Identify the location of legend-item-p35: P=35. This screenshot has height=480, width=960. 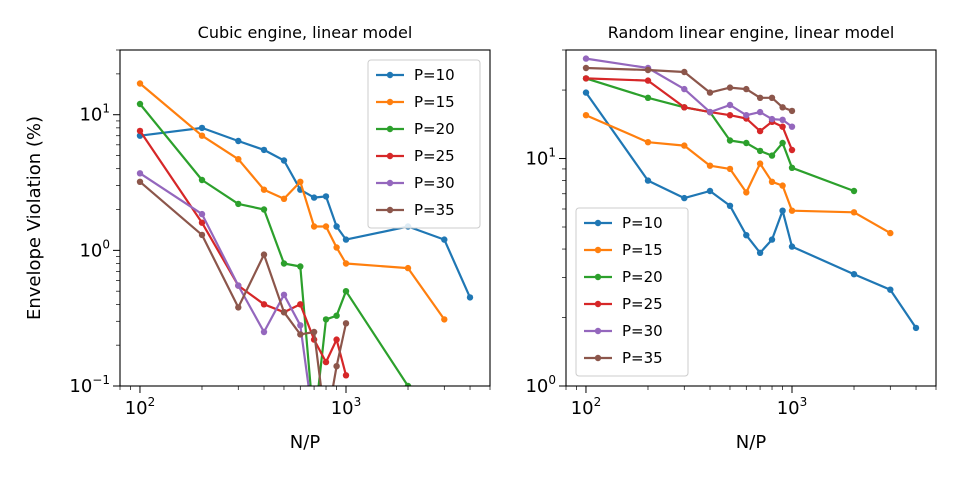
(415, 210).